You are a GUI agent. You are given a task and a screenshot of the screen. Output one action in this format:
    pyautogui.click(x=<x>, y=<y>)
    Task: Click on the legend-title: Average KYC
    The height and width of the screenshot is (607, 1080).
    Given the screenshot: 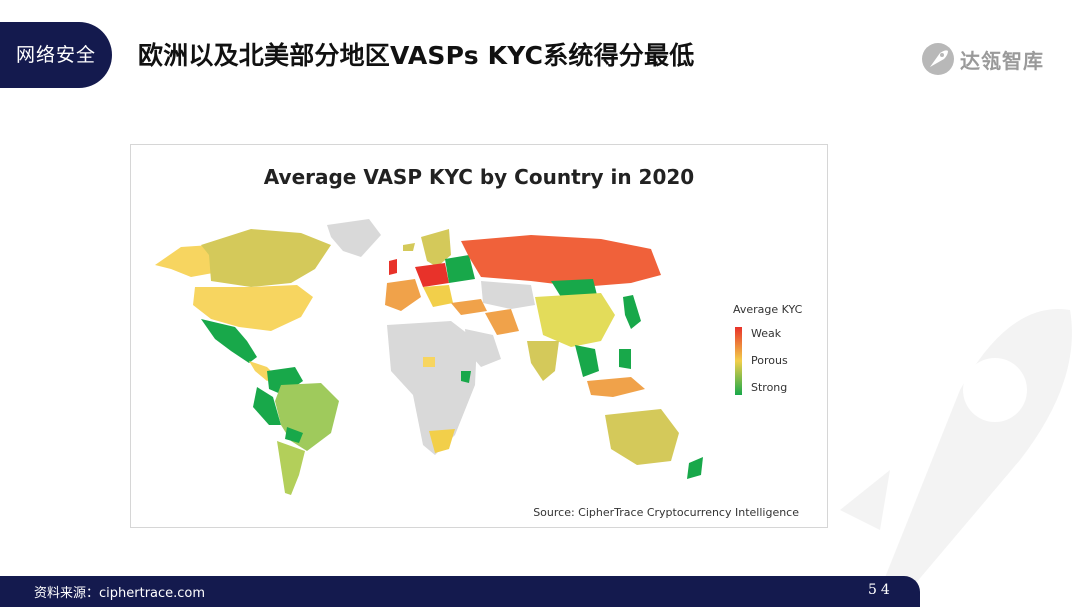 What is the action you would take?
    pyautogui.click(x=768, y=309)
    